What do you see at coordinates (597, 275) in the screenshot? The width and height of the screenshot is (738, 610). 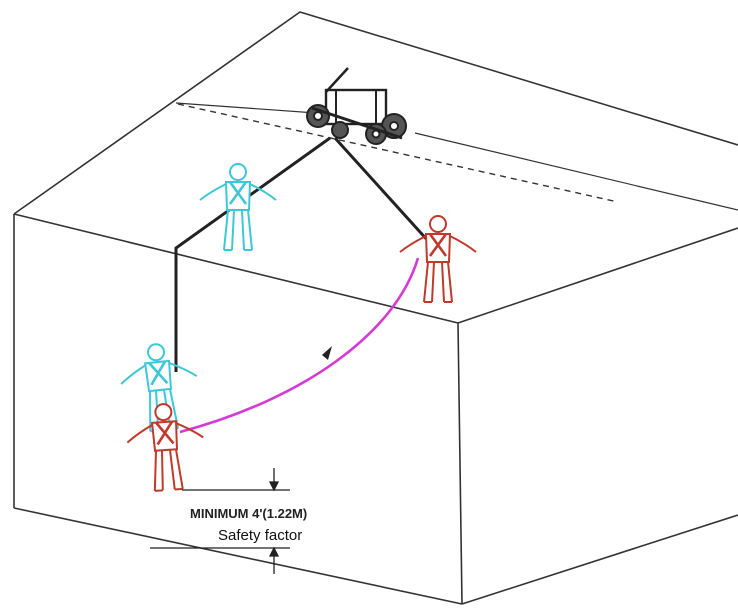 I see `roof-right-edge` at bounding box center [597, 275].